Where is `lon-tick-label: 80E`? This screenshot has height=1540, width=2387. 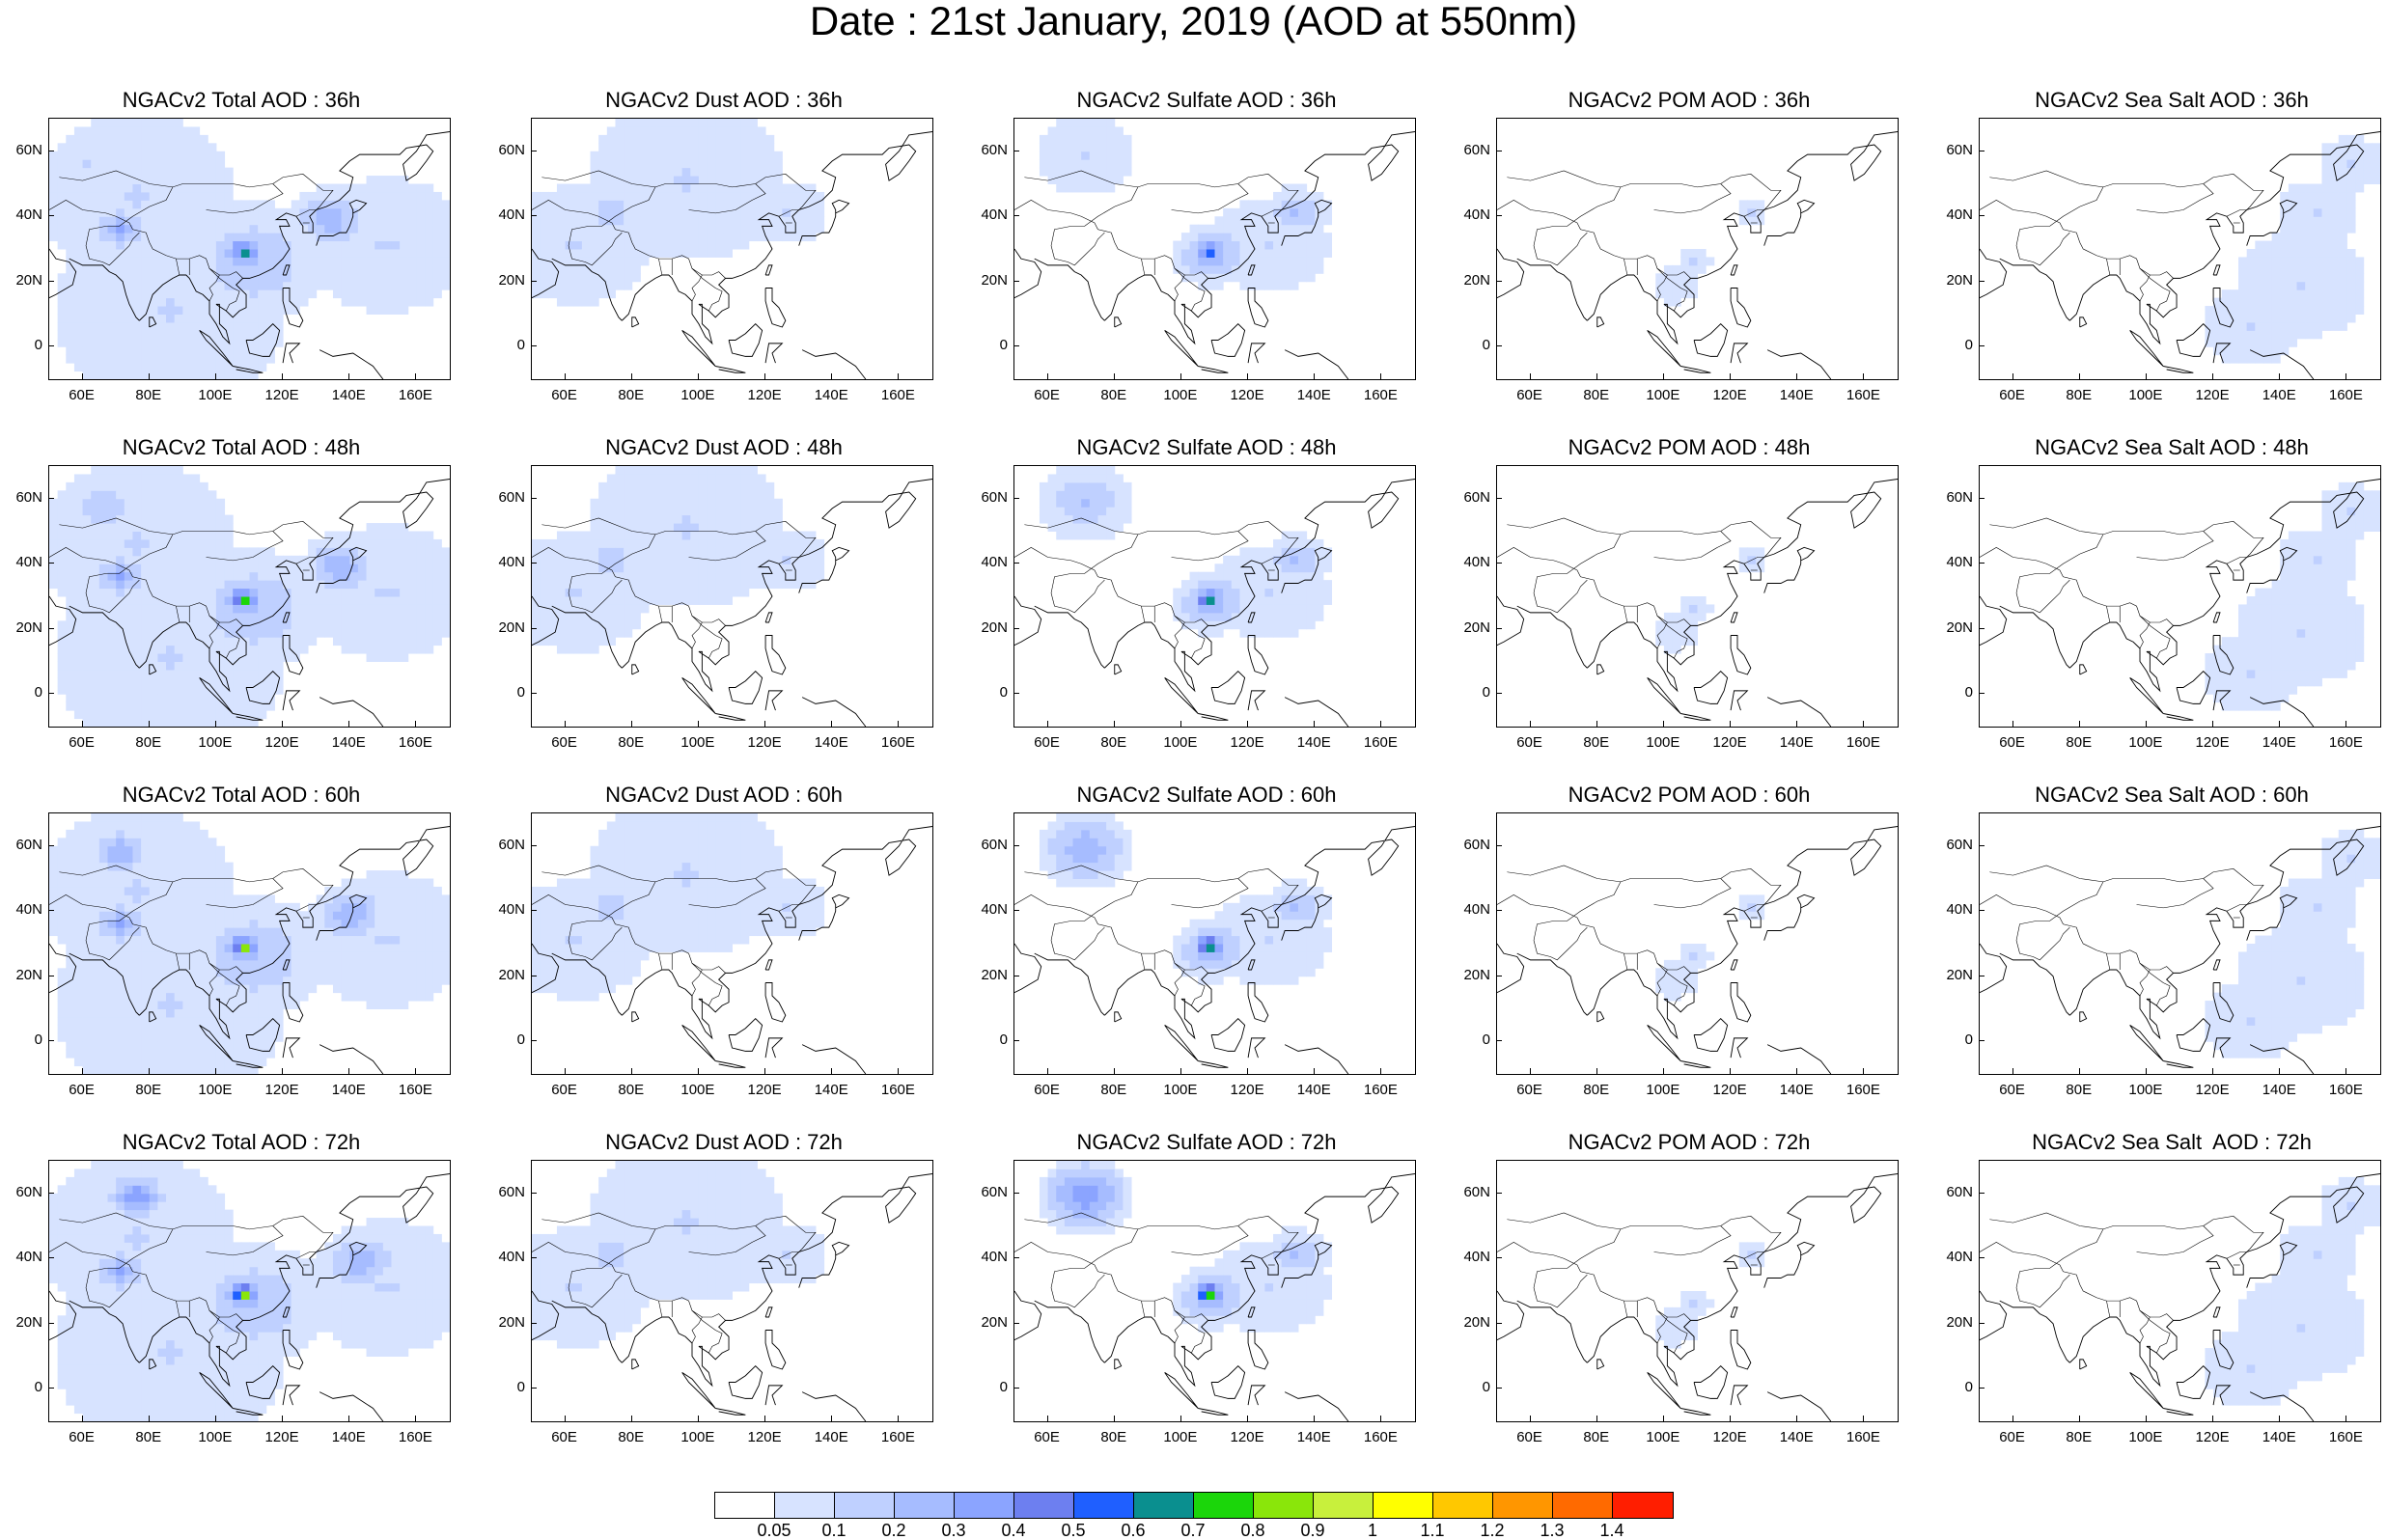
lon-tick-label: 80E is located at coordinates (1113, 395).